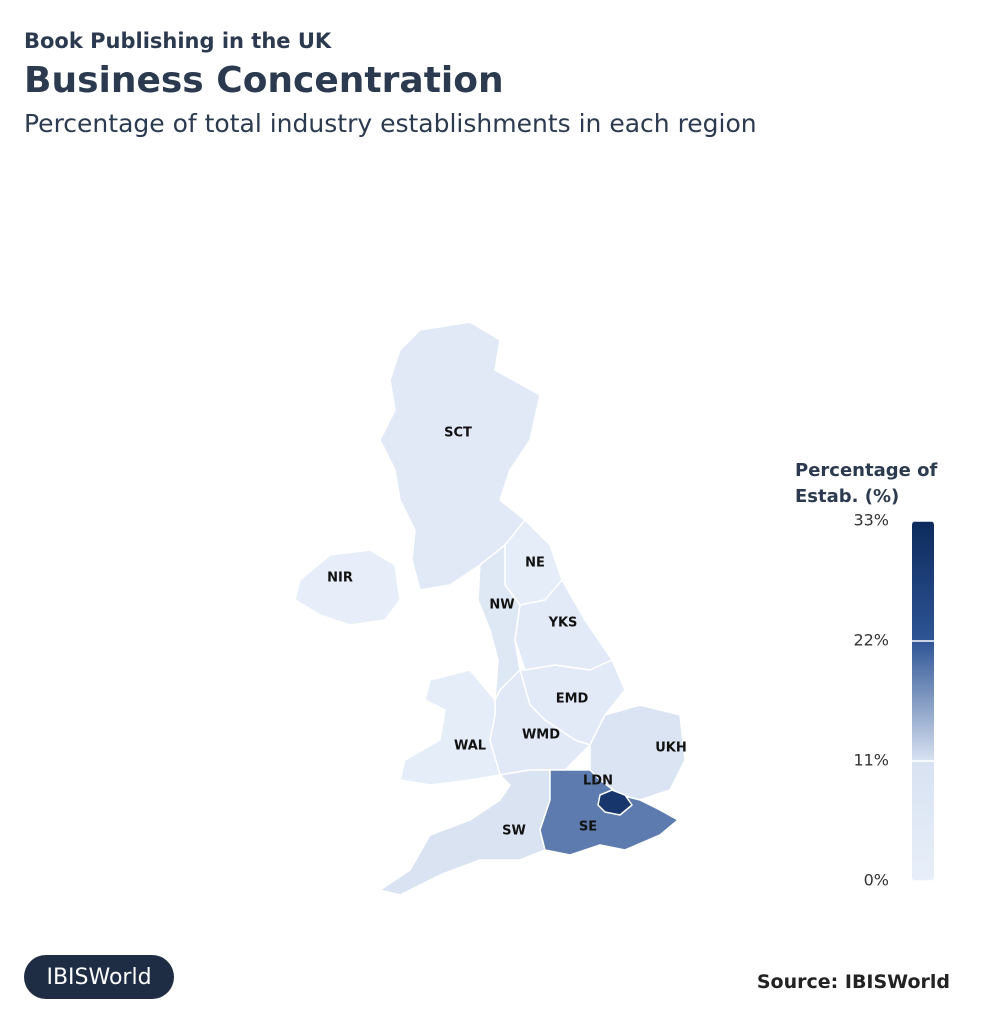 Image resolution: width=981 pixels, height=1023 pixels. What do you see at coordinates (923, 701) in the screenshot?
I see `colorbar` at bounding box center [923, 701].